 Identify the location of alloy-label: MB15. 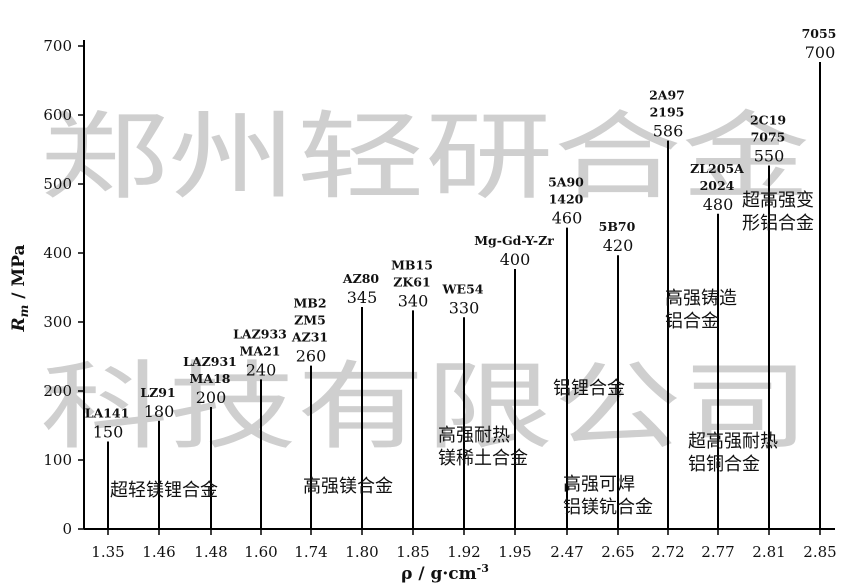
(412, 264).